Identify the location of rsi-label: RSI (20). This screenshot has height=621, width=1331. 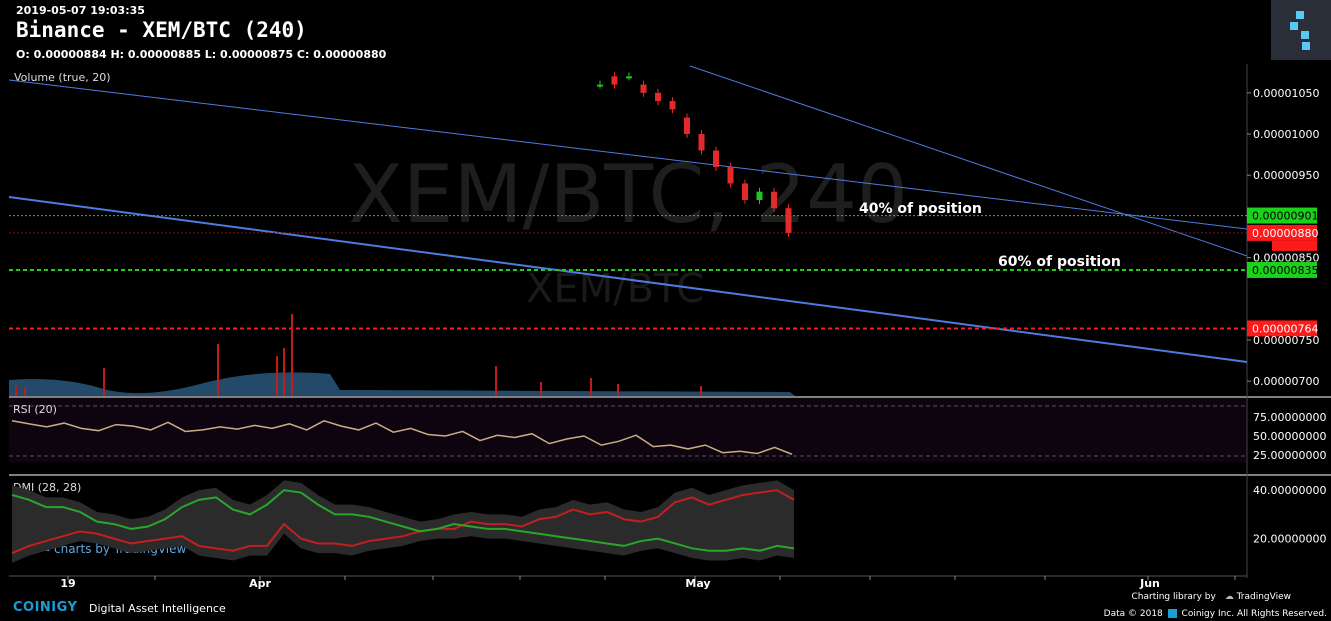
(35, 409).